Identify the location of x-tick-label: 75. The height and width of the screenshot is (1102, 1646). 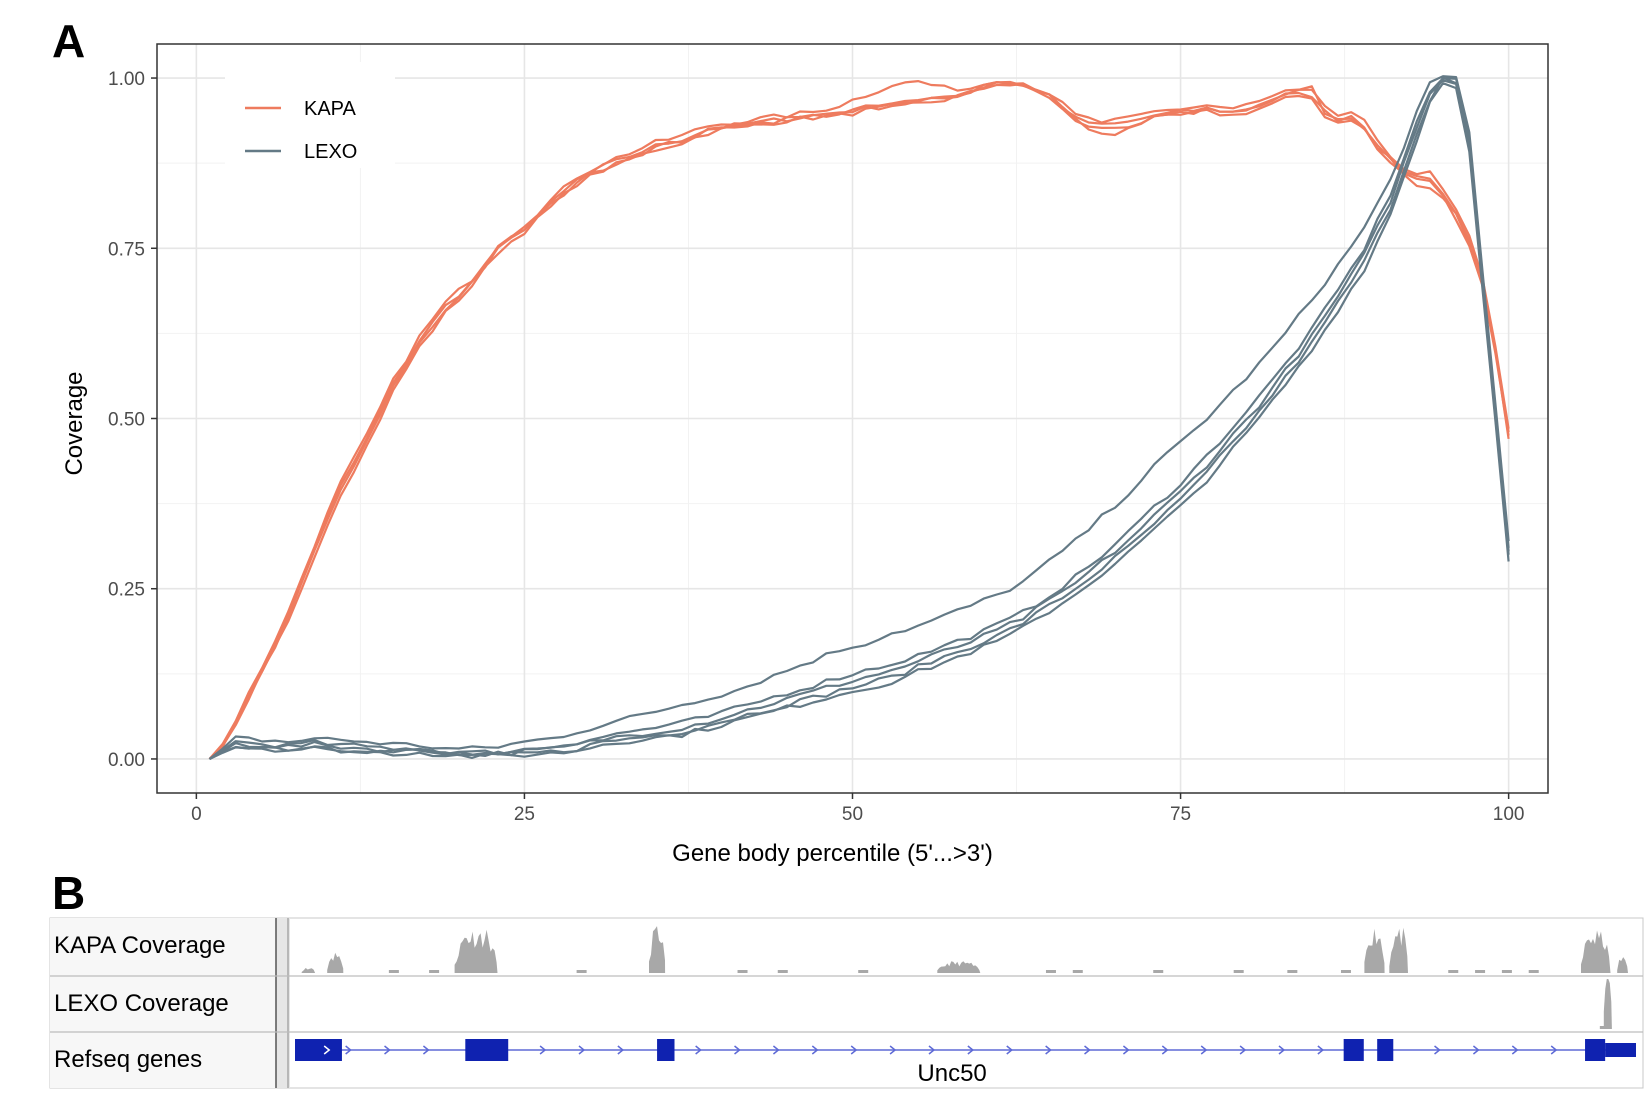
(1180, 814).